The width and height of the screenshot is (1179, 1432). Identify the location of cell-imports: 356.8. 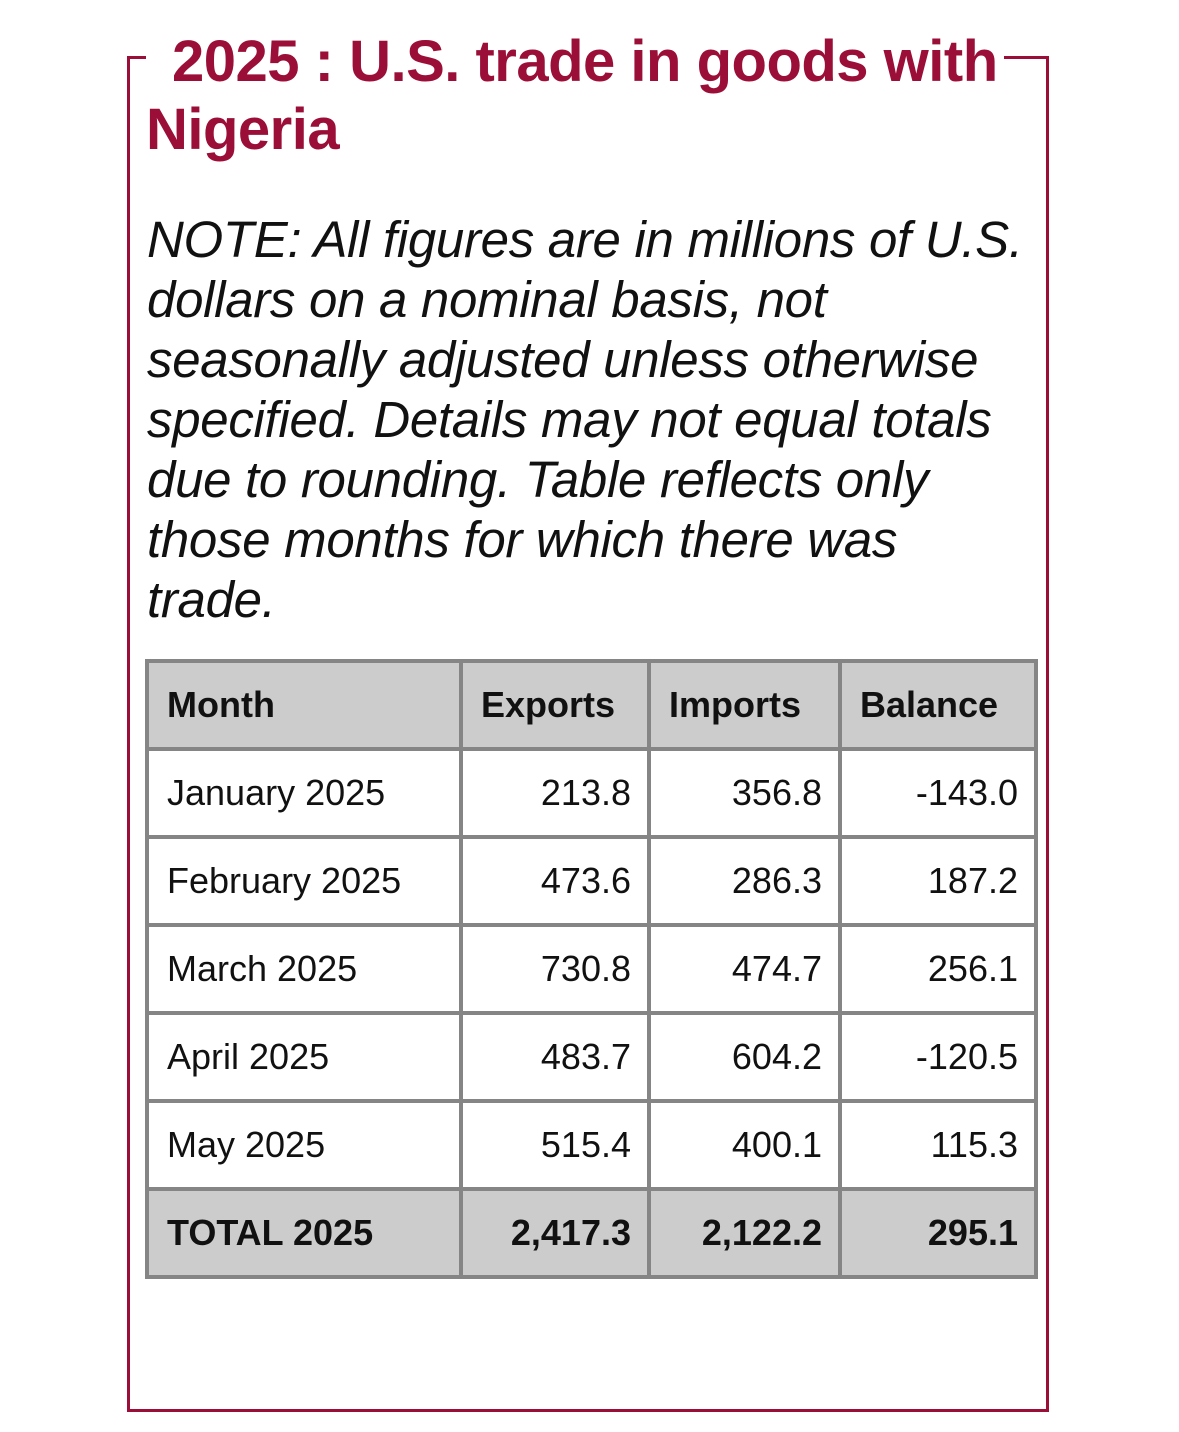
(744, 793).